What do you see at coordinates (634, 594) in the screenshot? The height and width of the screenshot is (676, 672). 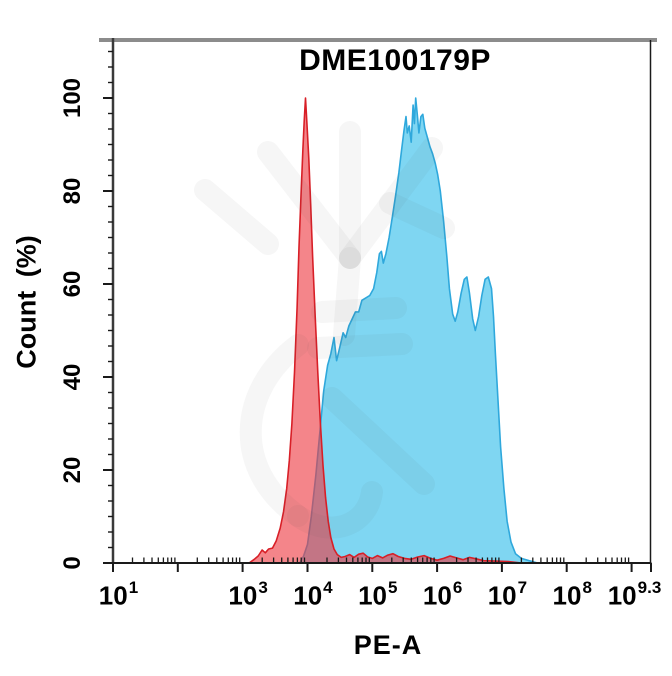 I see `x-tick-label-10e9.3: 109.3` at bounding box center [634, 594].